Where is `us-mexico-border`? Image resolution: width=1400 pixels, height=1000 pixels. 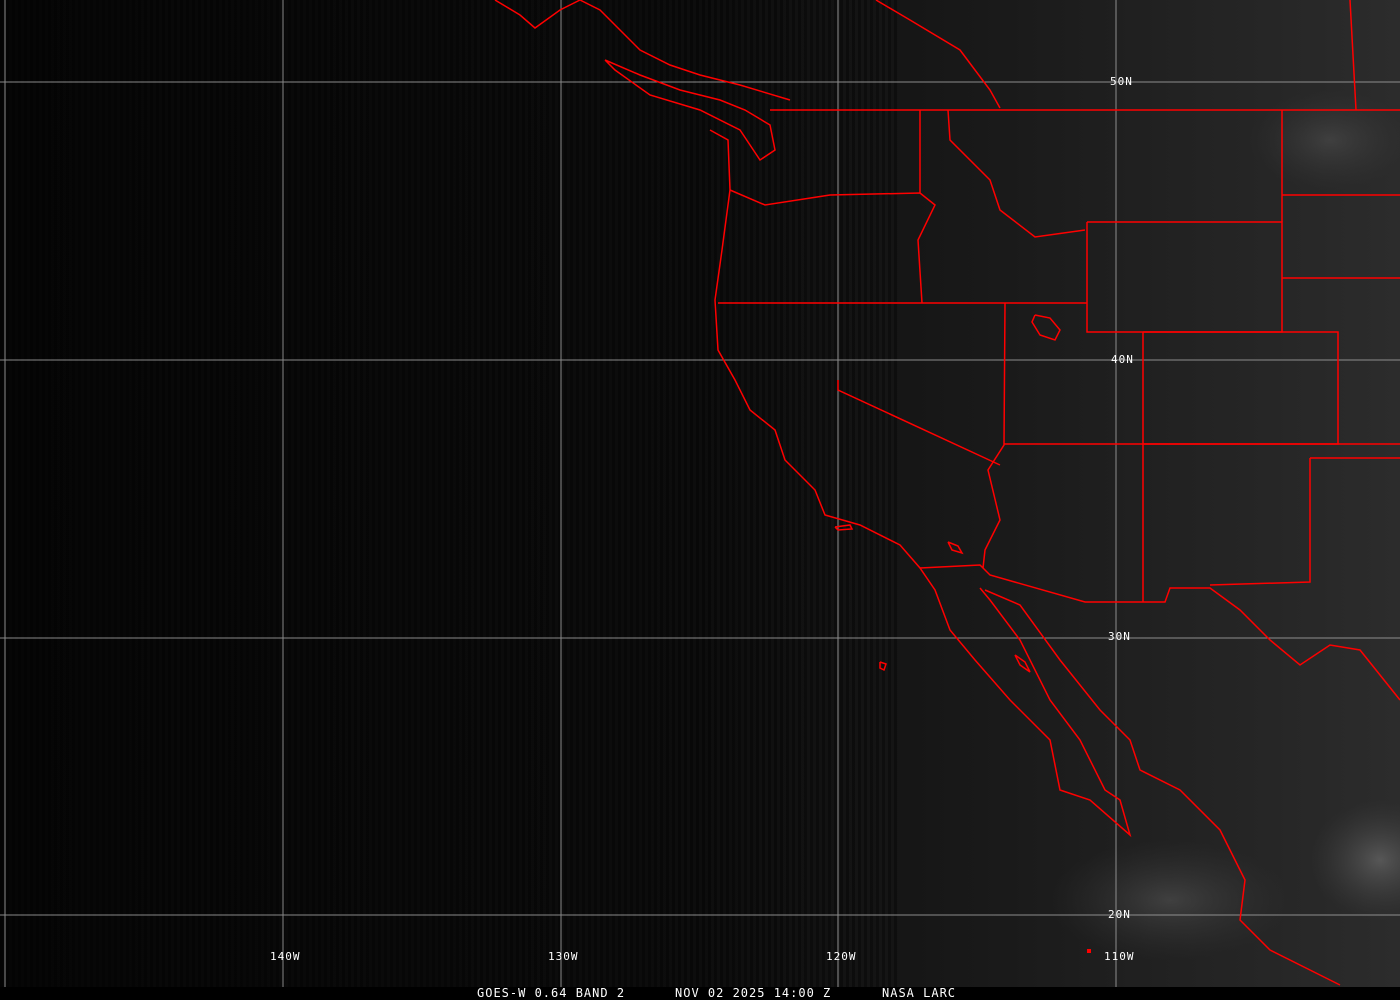 us-mexico-border is located at coordinates (1159, 632).